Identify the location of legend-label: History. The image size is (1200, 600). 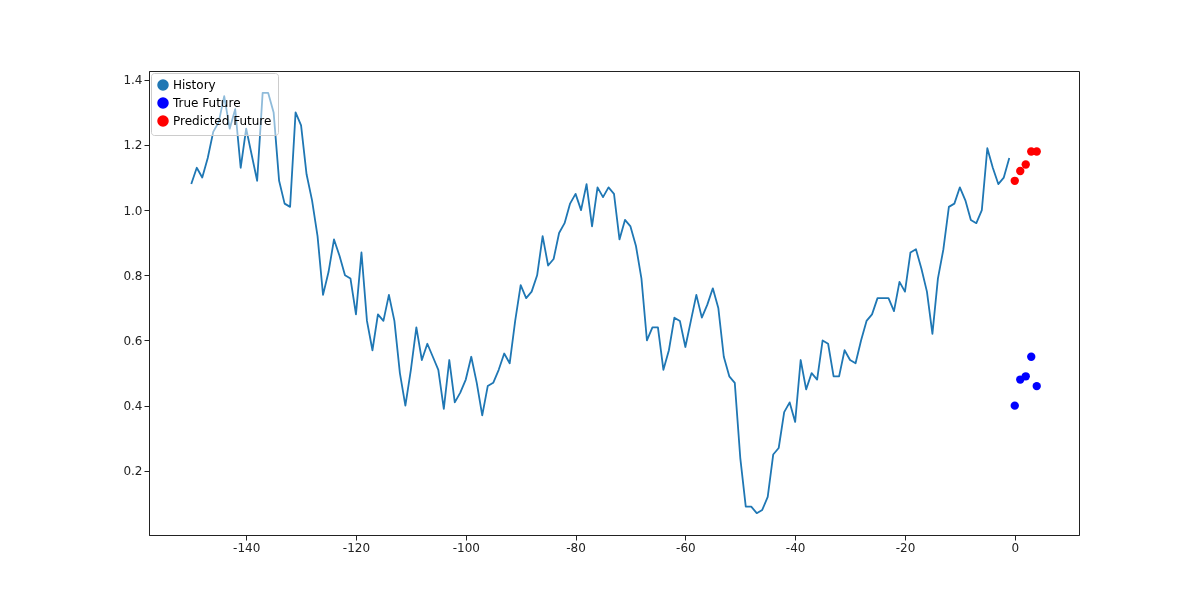
(194, 85).